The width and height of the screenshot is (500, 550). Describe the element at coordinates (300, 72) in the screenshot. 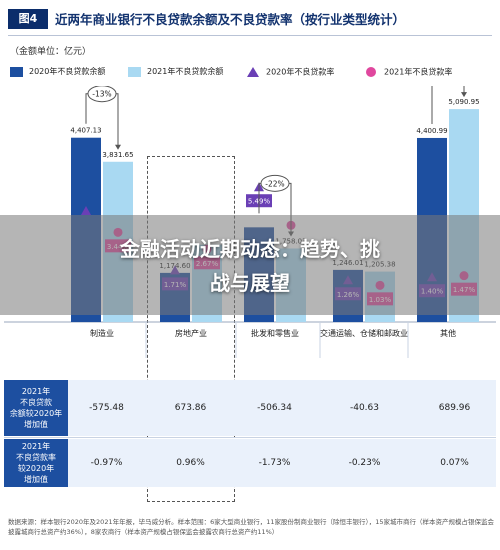

I see `legend-label: 2020年不良贷款率` at that location.